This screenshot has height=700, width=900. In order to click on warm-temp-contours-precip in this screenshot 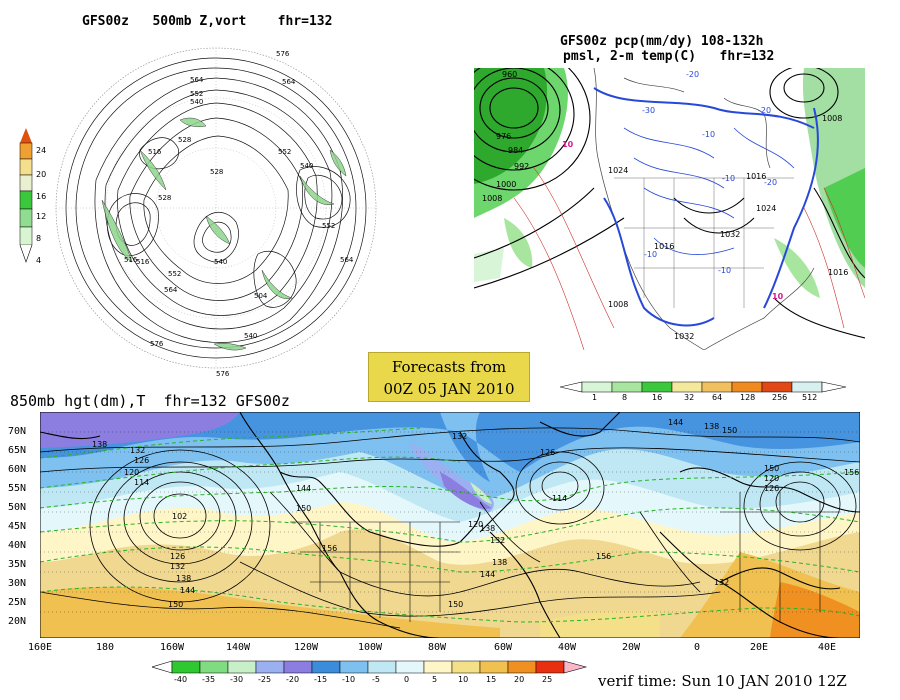, I will do `click(689, 258)`.